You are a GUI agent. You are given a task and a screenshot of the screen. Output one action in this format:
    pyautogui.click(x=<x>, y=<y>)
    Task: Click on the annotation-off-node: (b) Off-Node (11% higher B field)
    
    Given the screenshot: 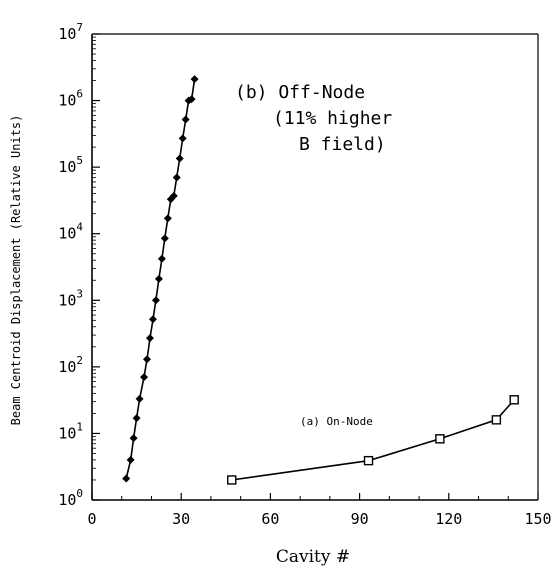 What is the action you would take?
    pyautogui.click(x=313, y=118)
    